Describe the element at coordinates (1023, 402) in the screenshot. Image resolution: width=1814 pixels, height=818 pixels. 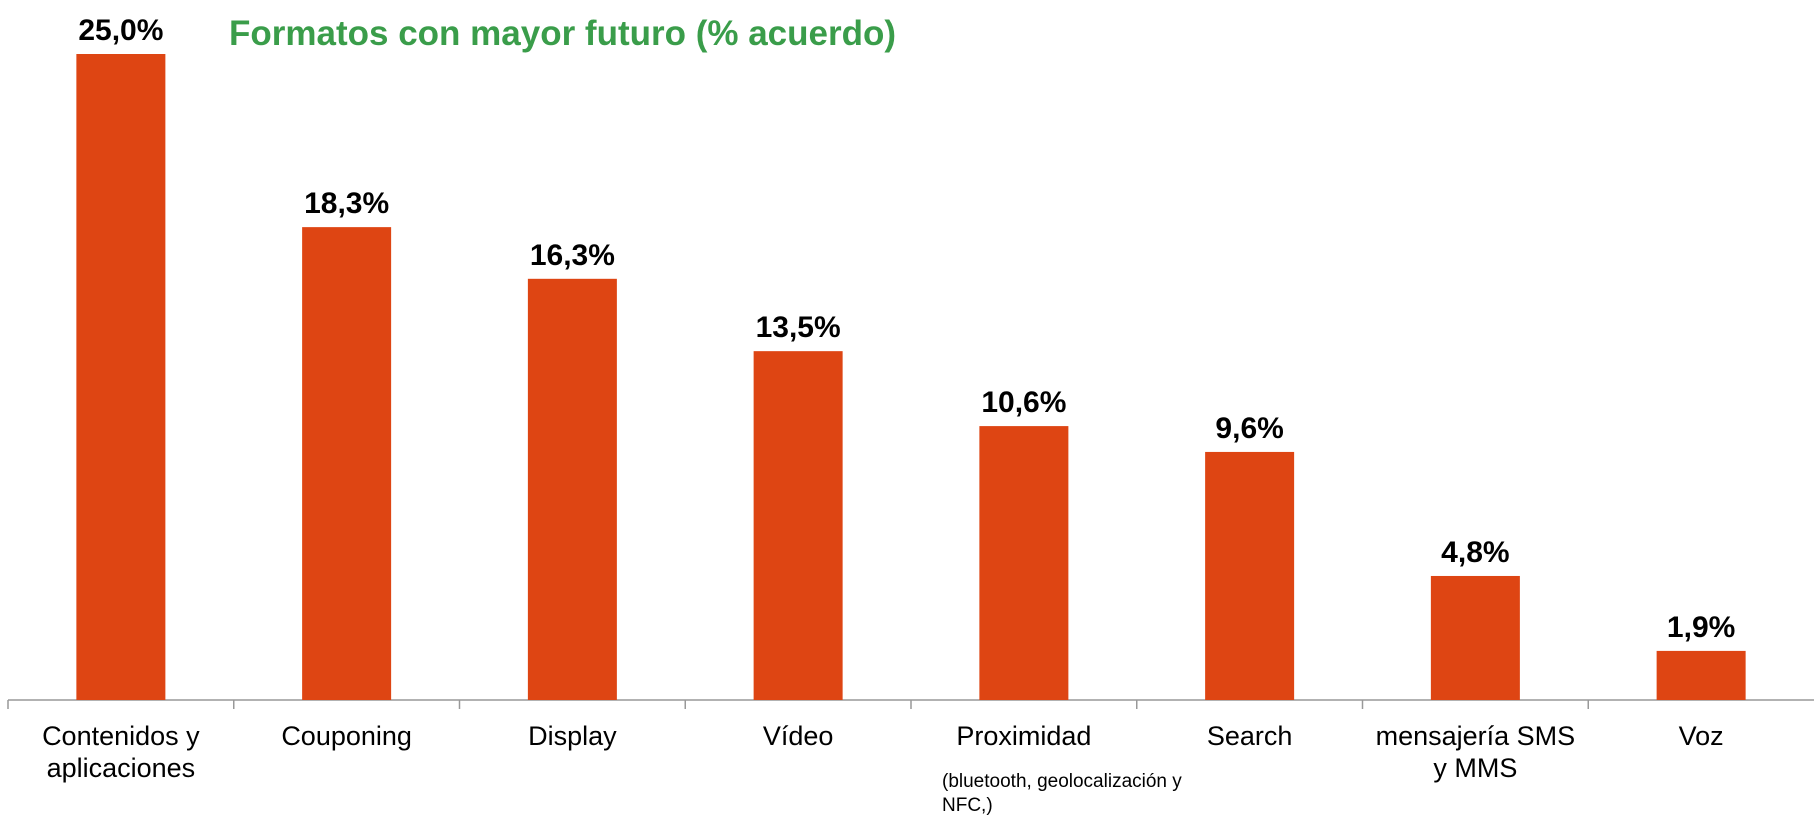
I see `value-label: 10,6%` at that location.